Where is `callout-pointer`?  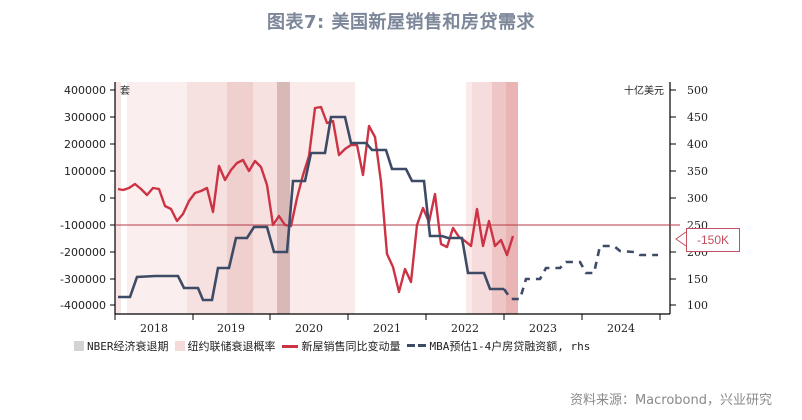
callout-pointer is located at coordinates (681, 239).